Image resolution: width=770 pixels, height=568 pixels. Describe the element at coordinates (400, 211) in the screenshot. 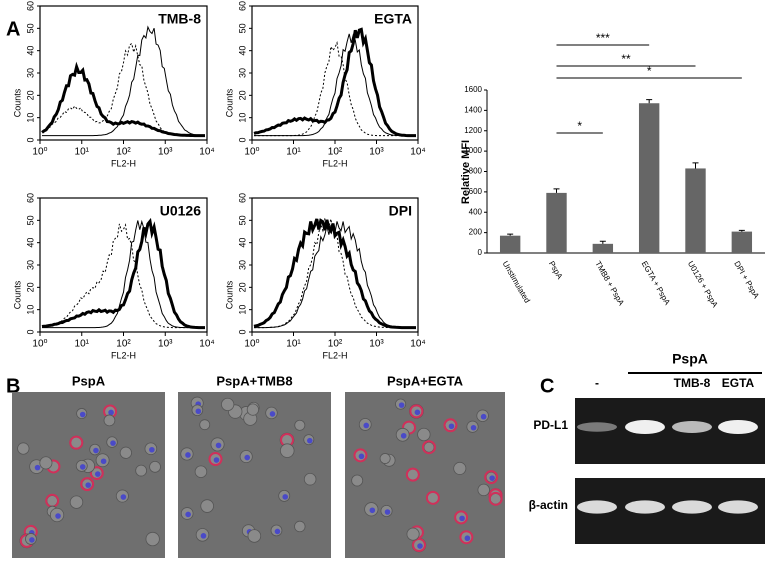

I see `histogram-label: DPI` at that location.